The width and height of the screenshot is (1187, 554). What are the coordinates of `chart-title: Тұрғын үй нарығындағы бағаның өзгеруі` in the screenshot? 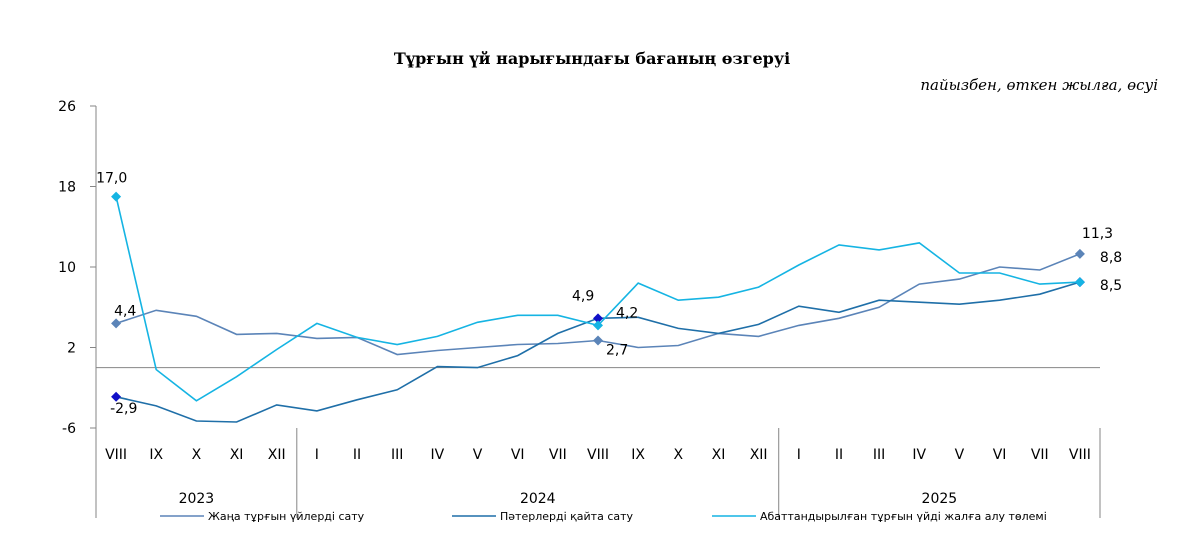 It's located at (592, 58).